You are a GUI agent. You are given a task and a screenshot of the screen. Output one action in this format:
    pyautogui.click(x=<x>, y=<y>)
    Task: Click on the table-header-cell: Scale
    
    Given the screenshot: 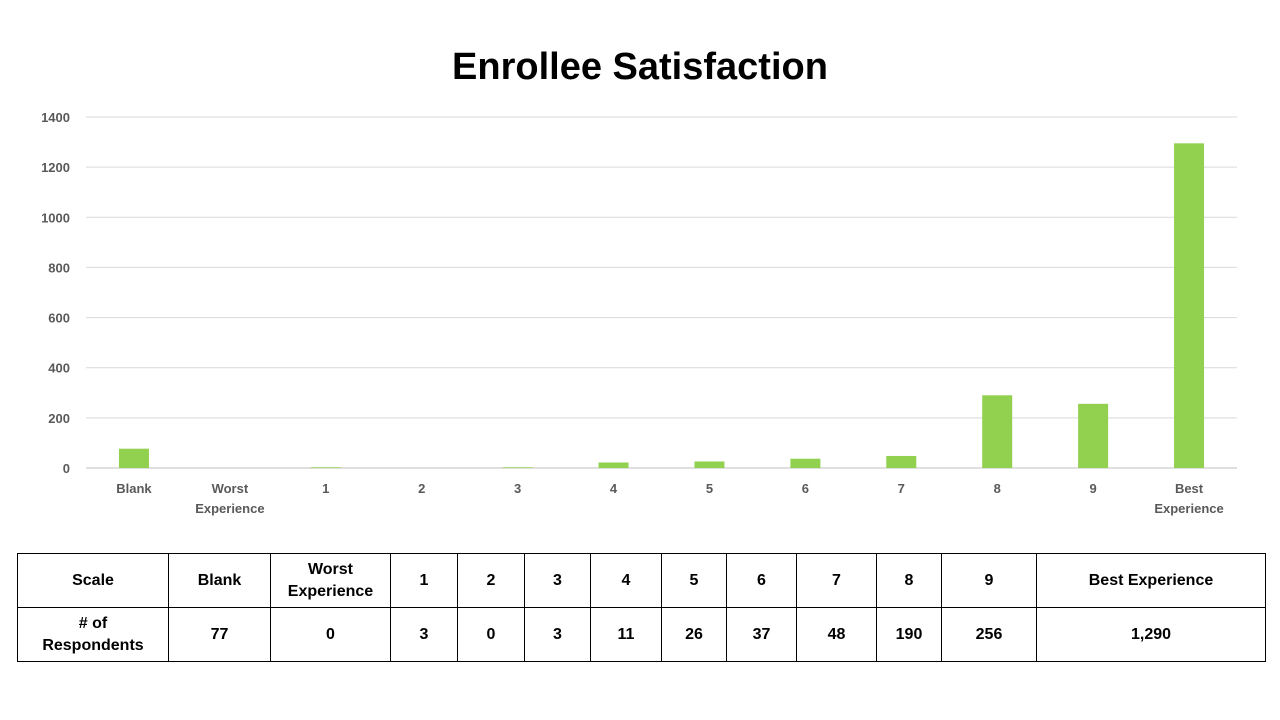 What is the action you would take?
    pyautogui.click(x=93, y=580)
    